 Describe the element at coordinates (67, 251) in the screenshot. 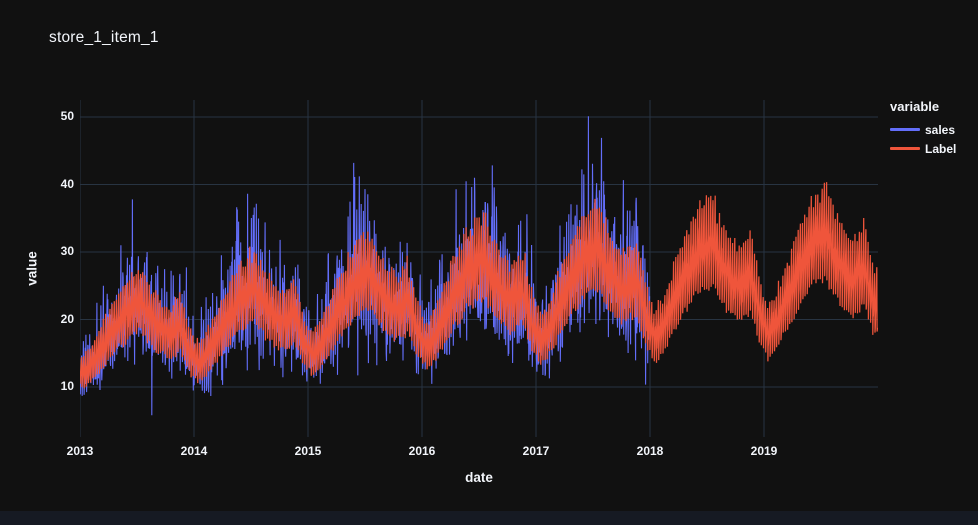

I see `y-tick-label: 30` at that location.